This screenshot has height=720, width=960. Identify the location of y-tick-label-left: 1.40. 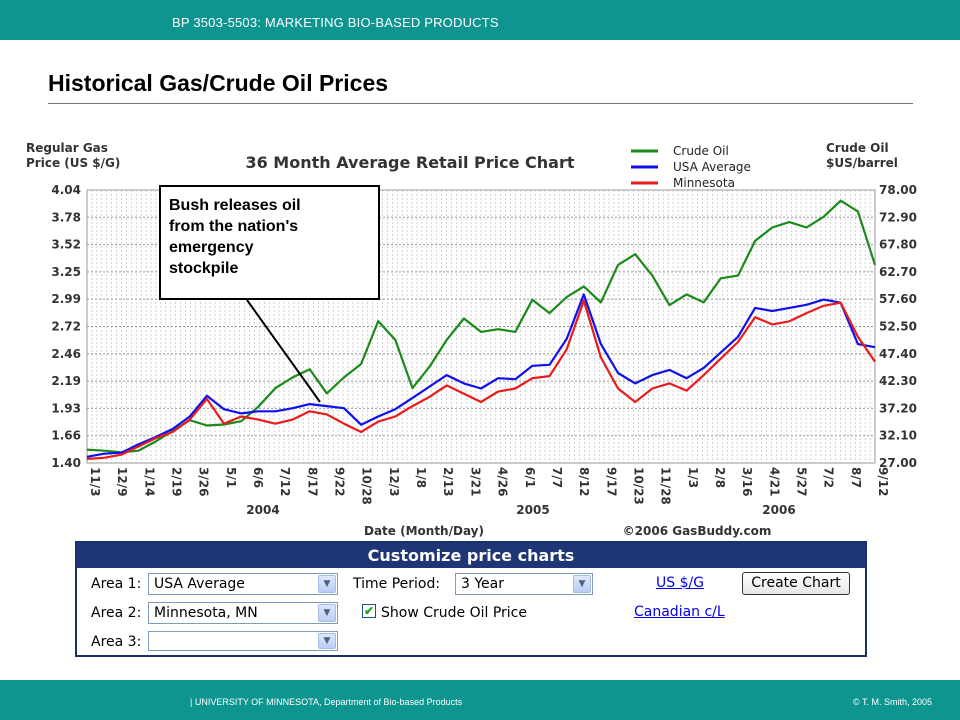
(66, 463).